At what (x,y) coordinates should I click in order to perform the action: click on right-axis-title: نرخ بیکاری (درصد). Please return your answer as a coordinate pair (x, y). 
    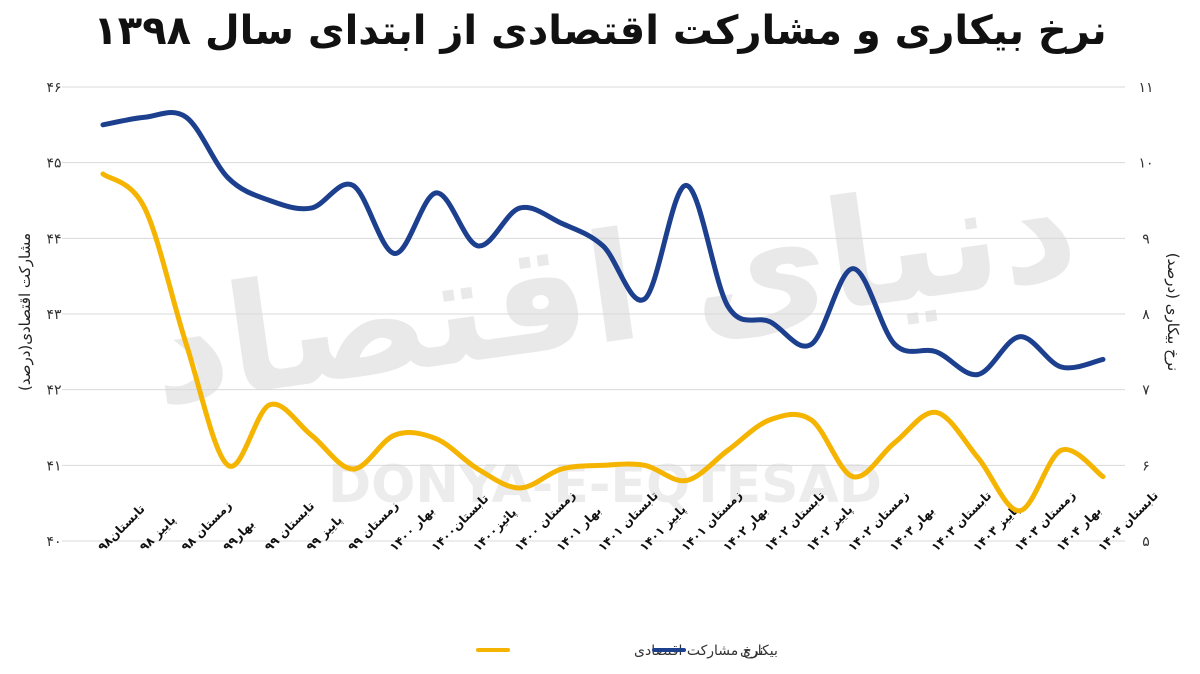
    Looking at the image, I should click on (1173, 312).